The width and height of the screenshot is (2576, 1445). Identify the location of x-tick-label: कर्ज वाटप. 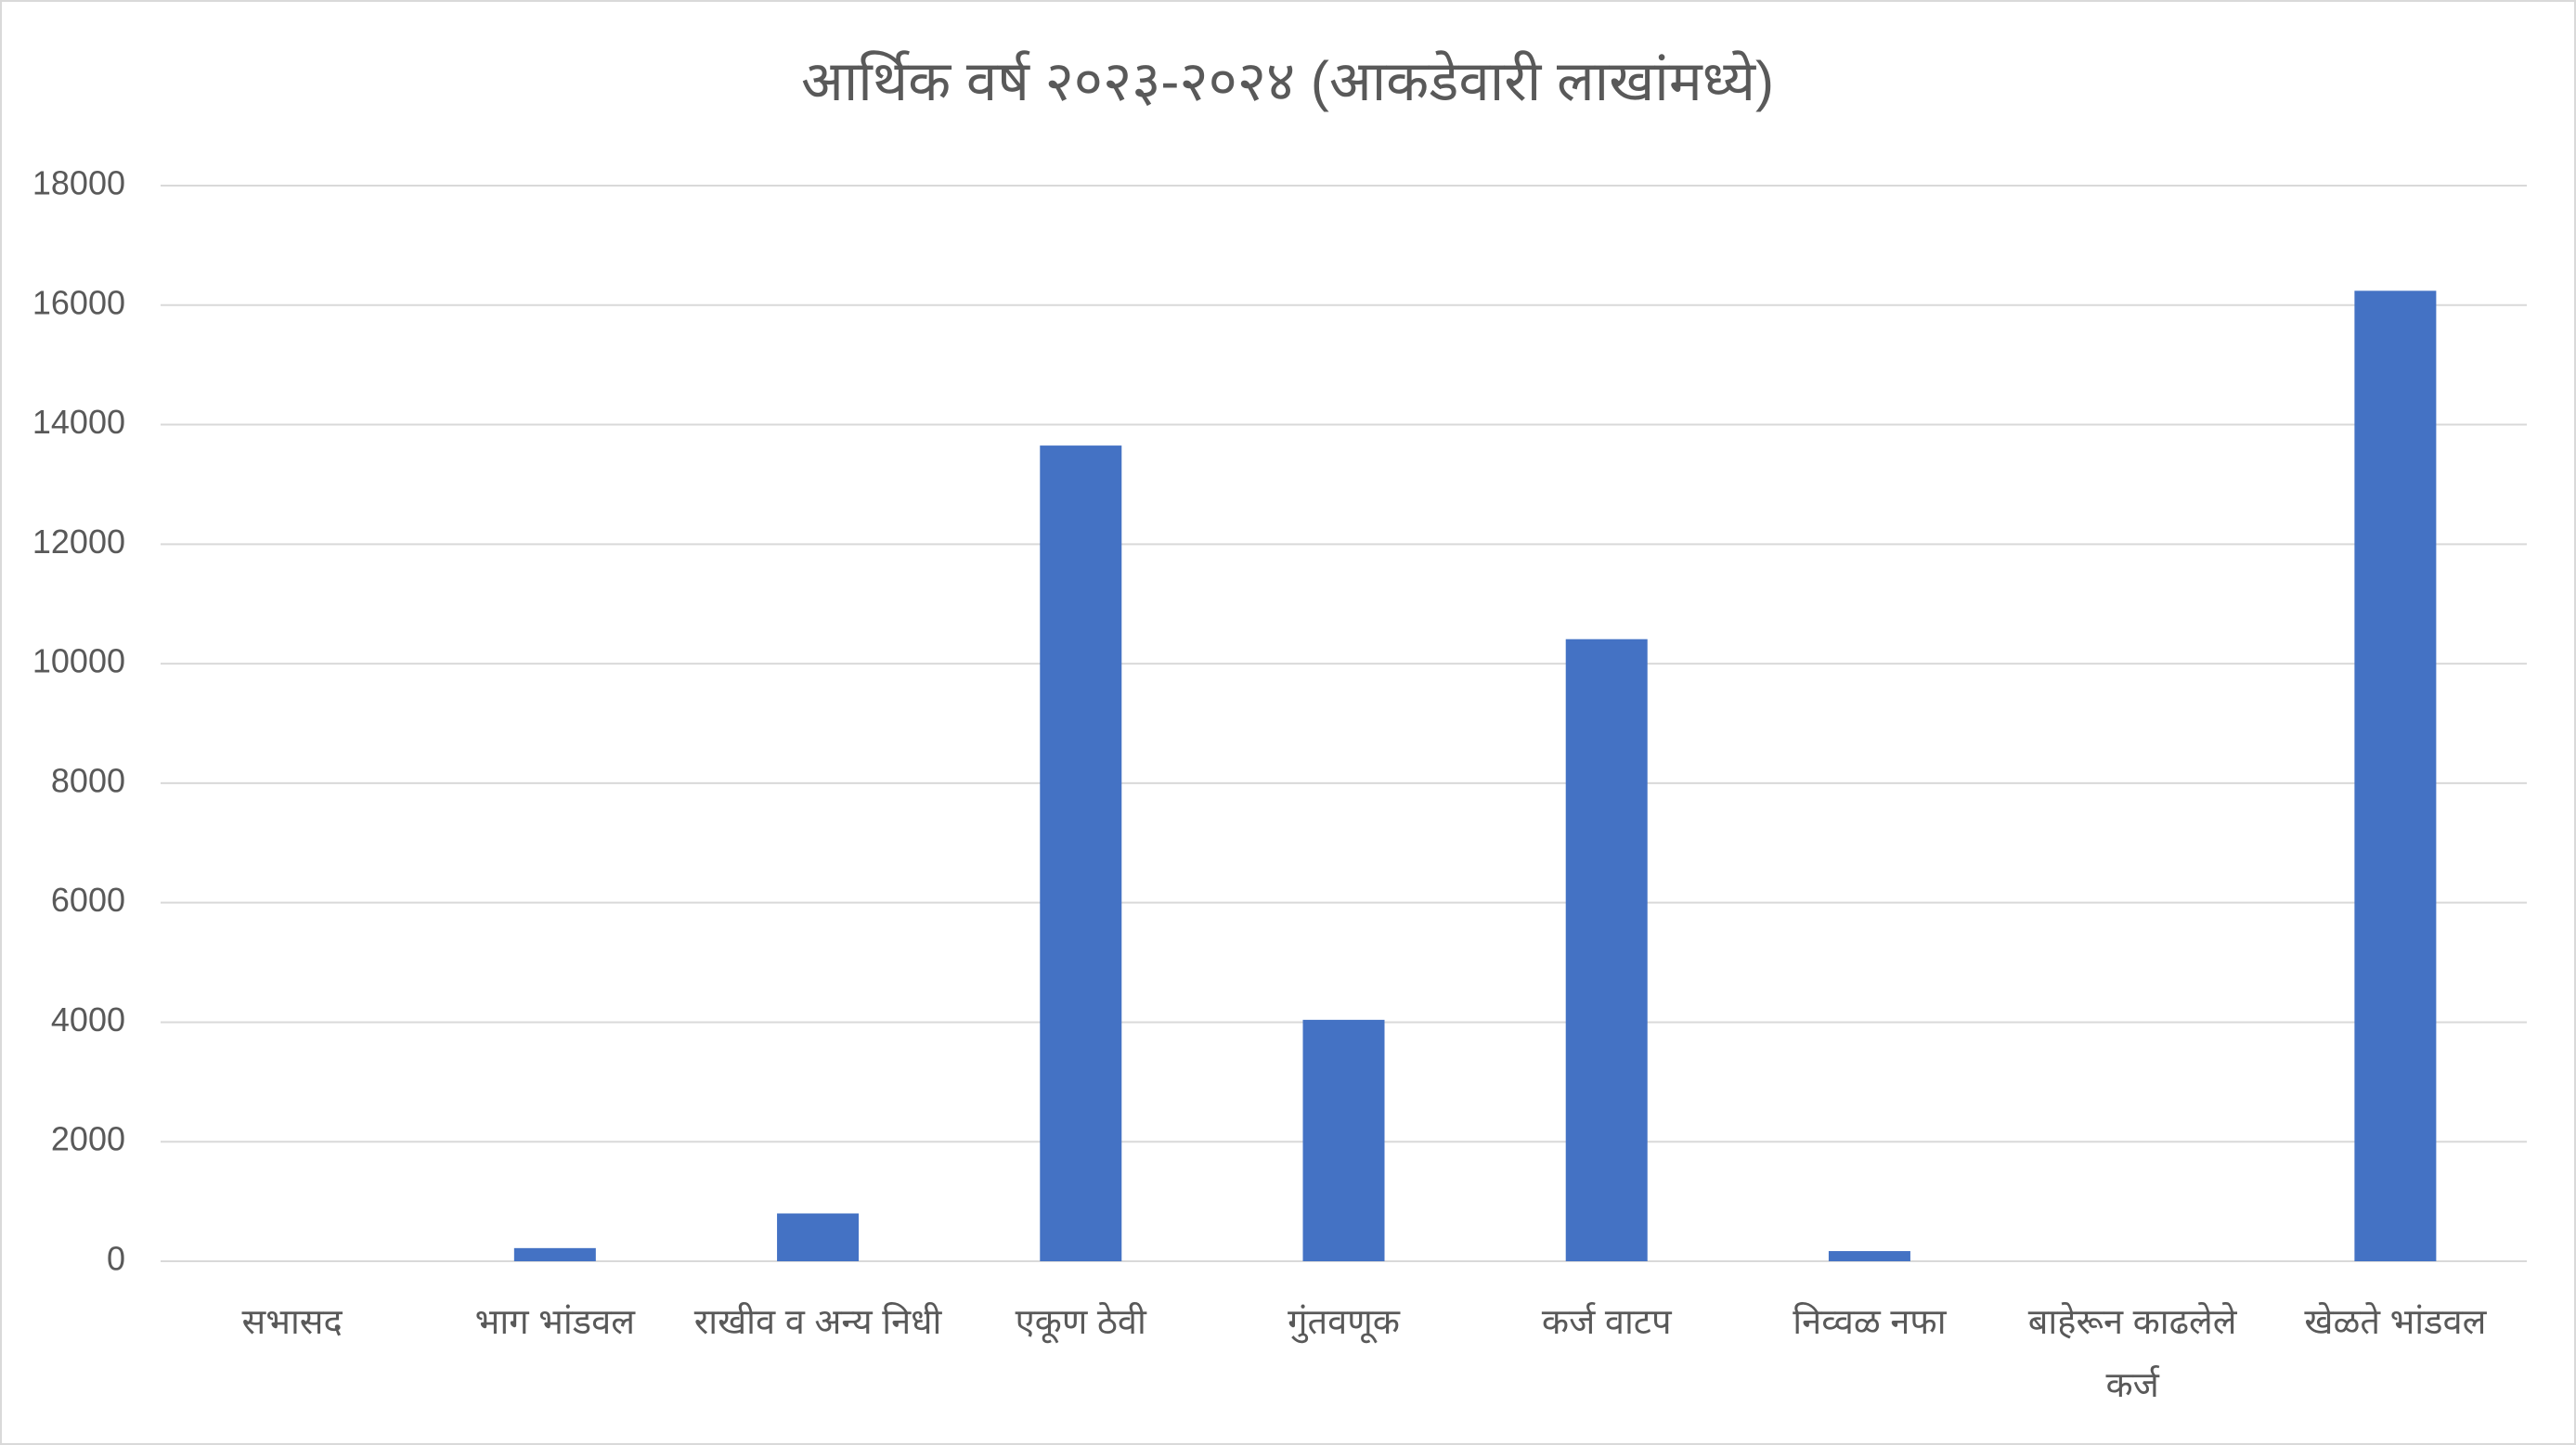
(1606, 1323).